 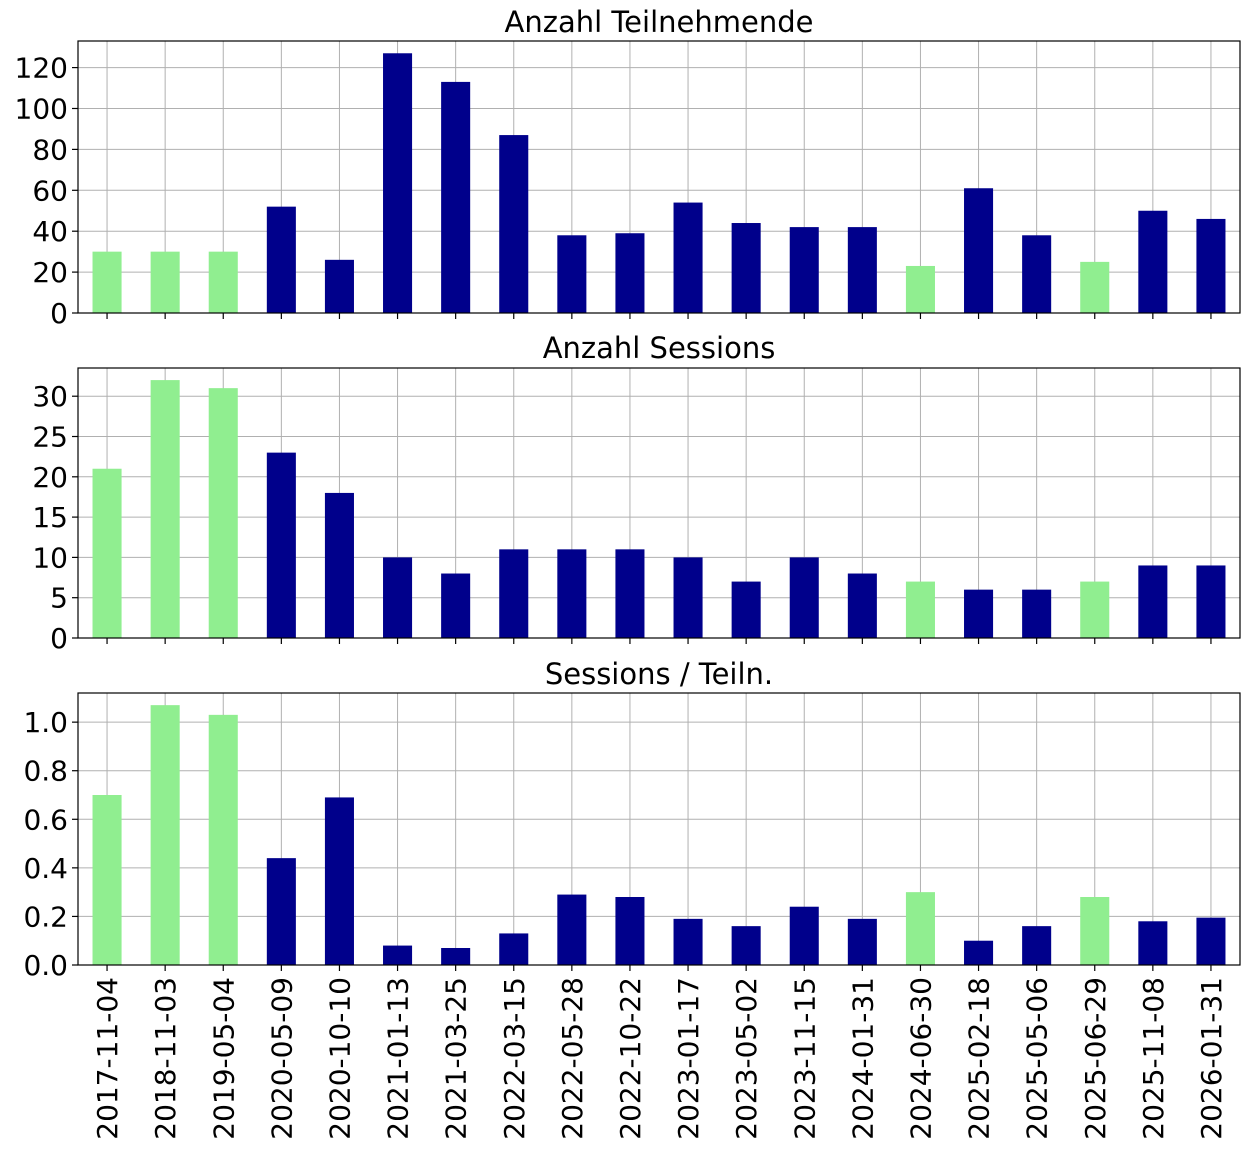 I want to click on y-tick-label: 30, so click(x=50, y=396).